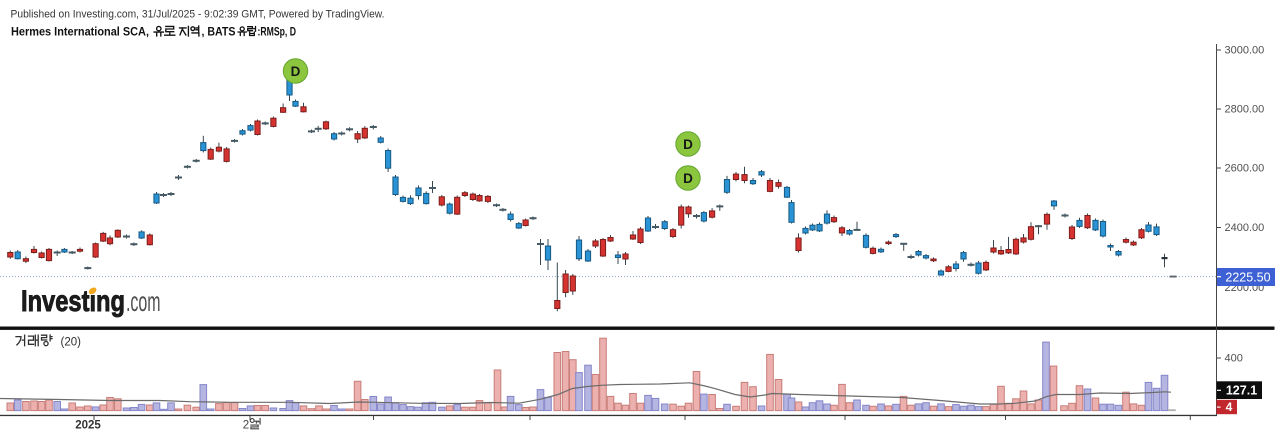 This screenshot has width=1280, height=445. What do you see at coordinates (1241, 391) in the screenshot?
I see `svg-text: 127.1` at bounding box center [1241, 391].